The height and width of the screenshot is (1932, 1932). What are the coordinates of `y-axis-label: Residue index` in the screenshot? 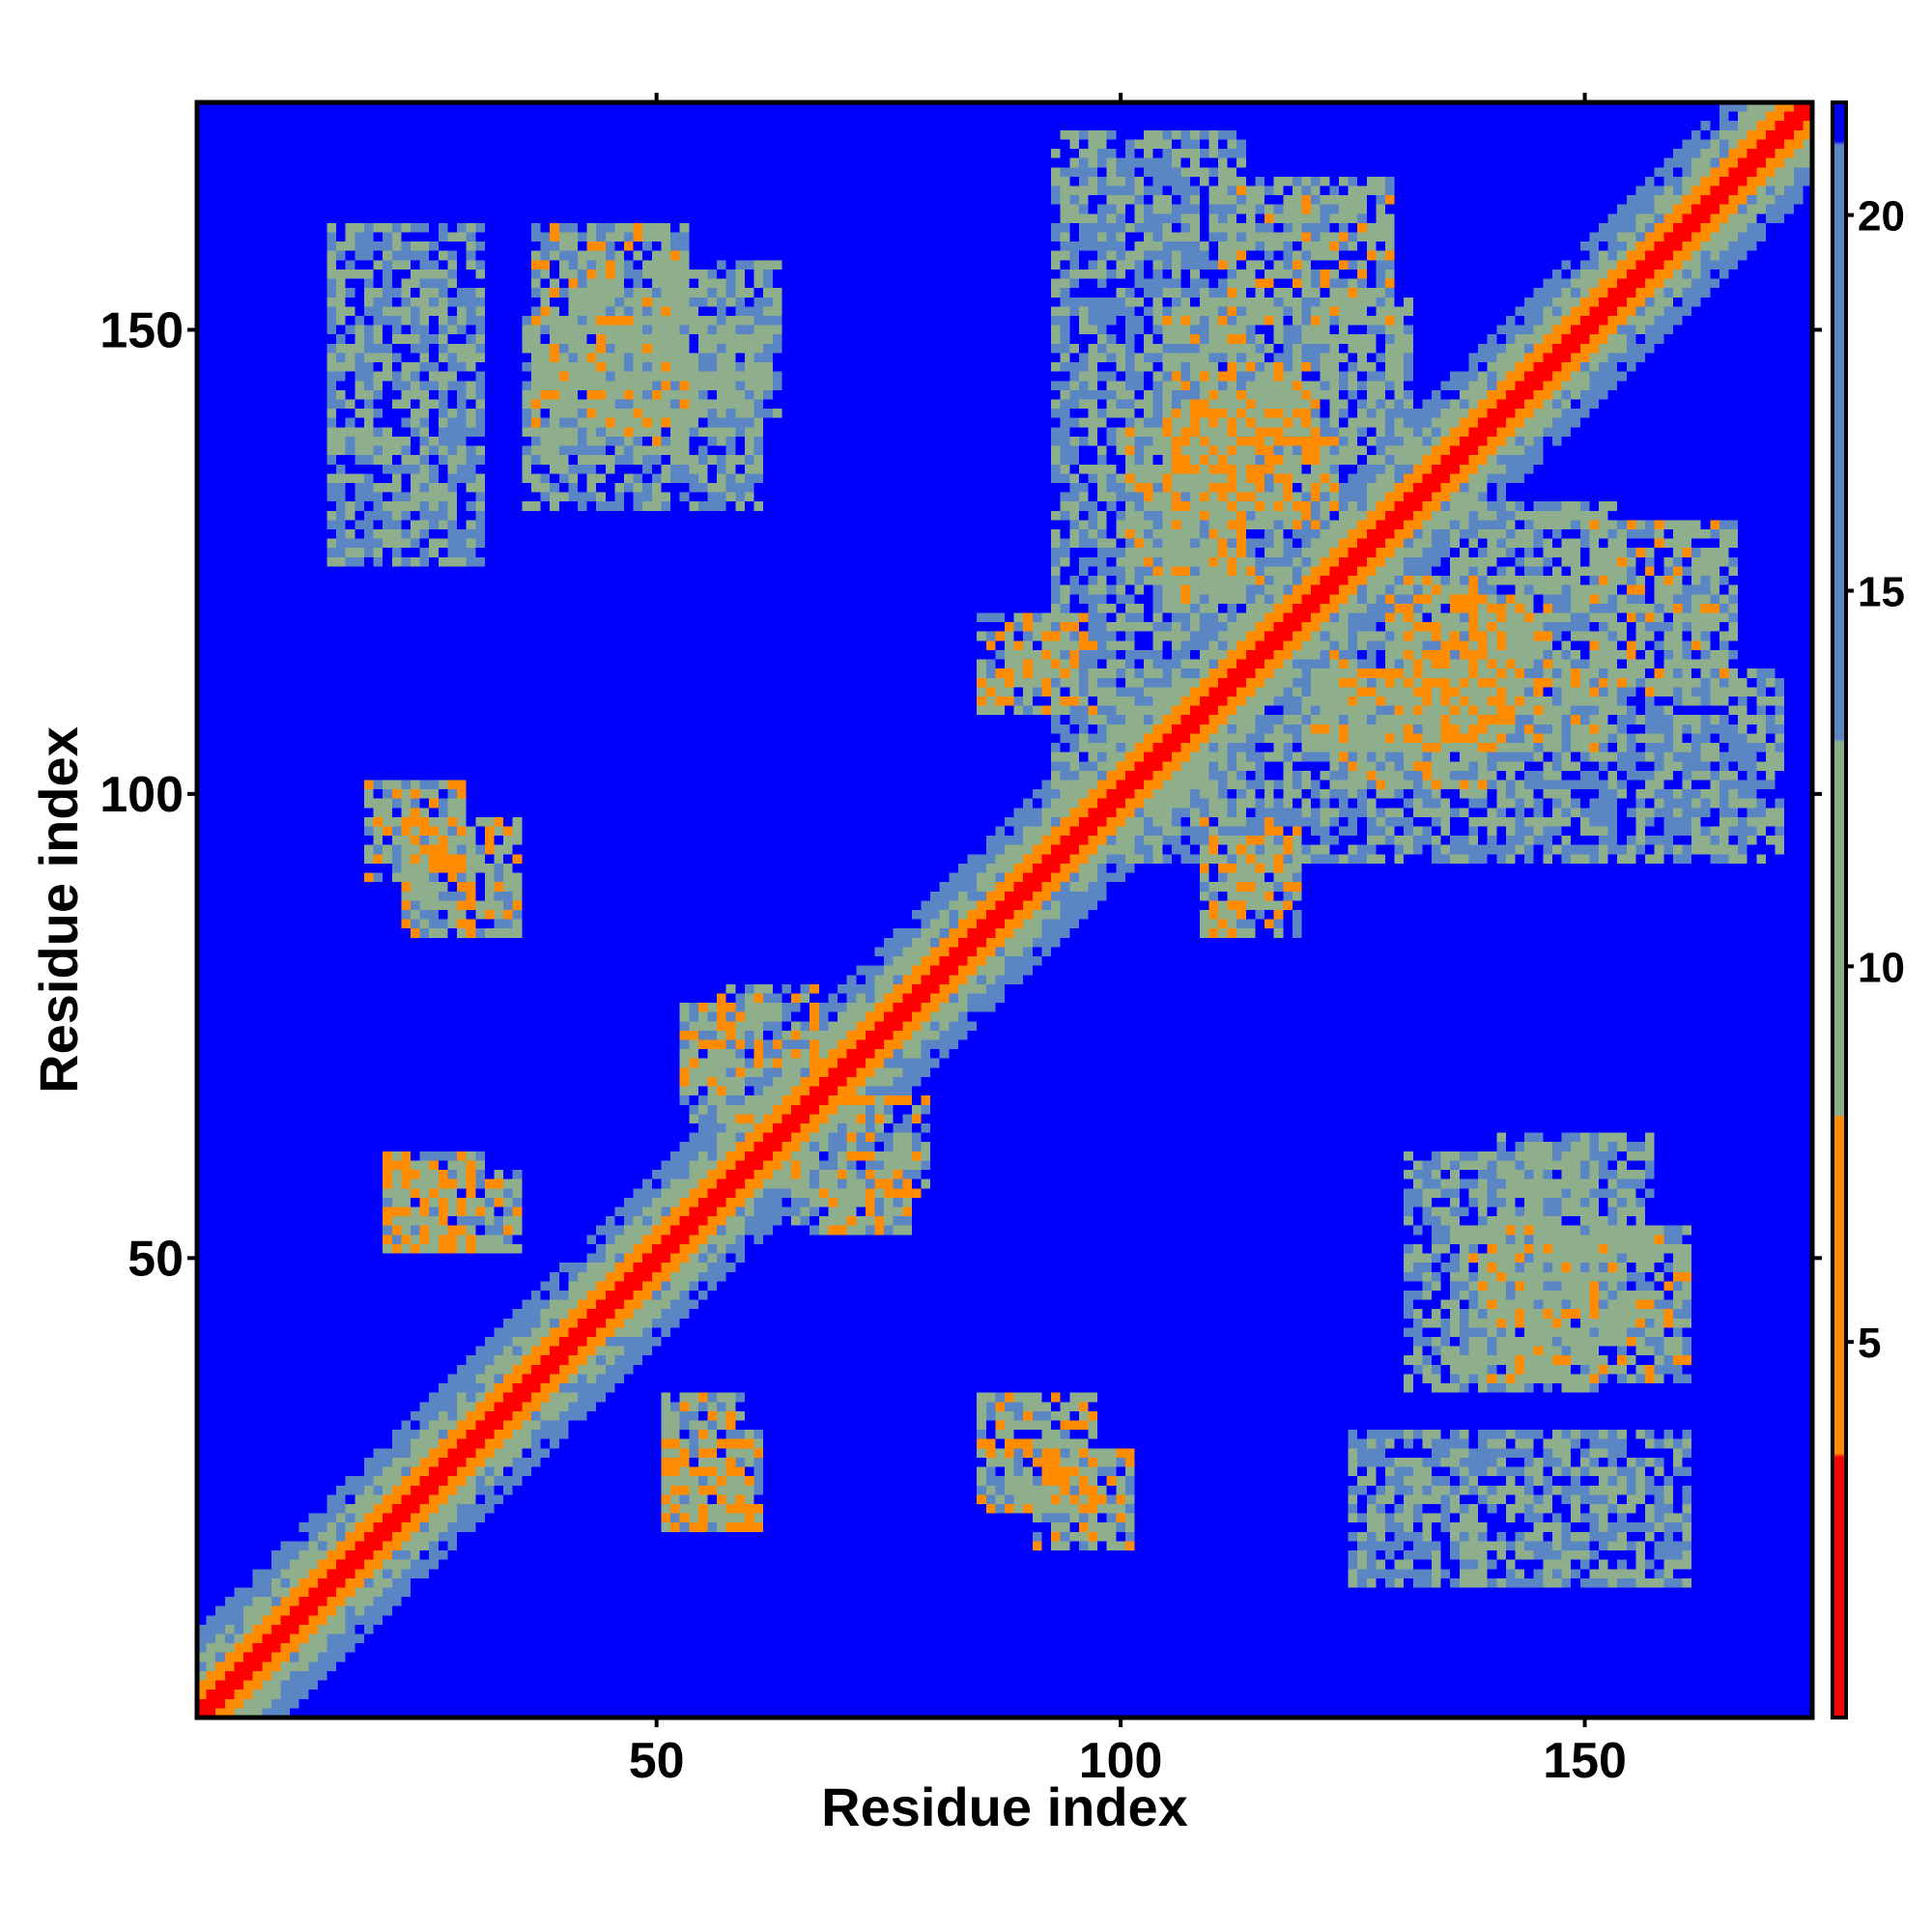 It's located at (58, 910).